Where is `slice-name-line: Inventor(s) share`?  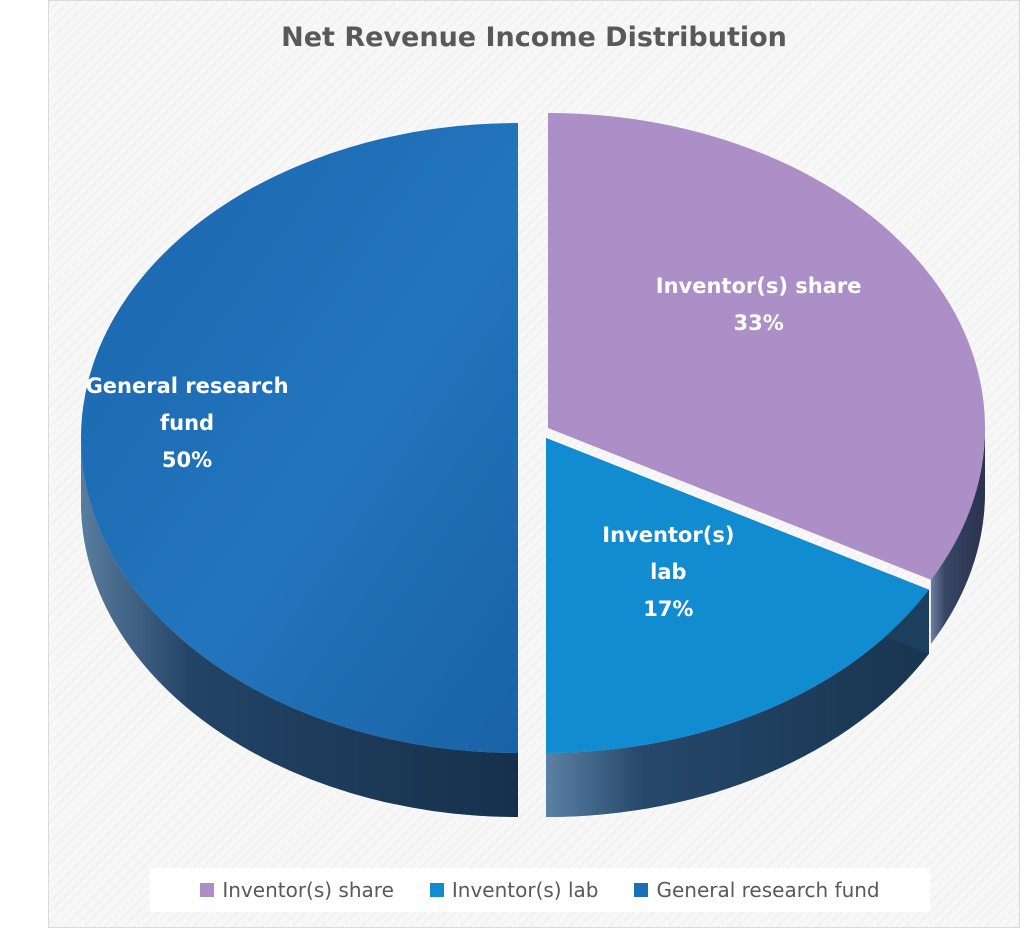 slice-name-line: Inventor(s) share is located at coordinates (759, 286).